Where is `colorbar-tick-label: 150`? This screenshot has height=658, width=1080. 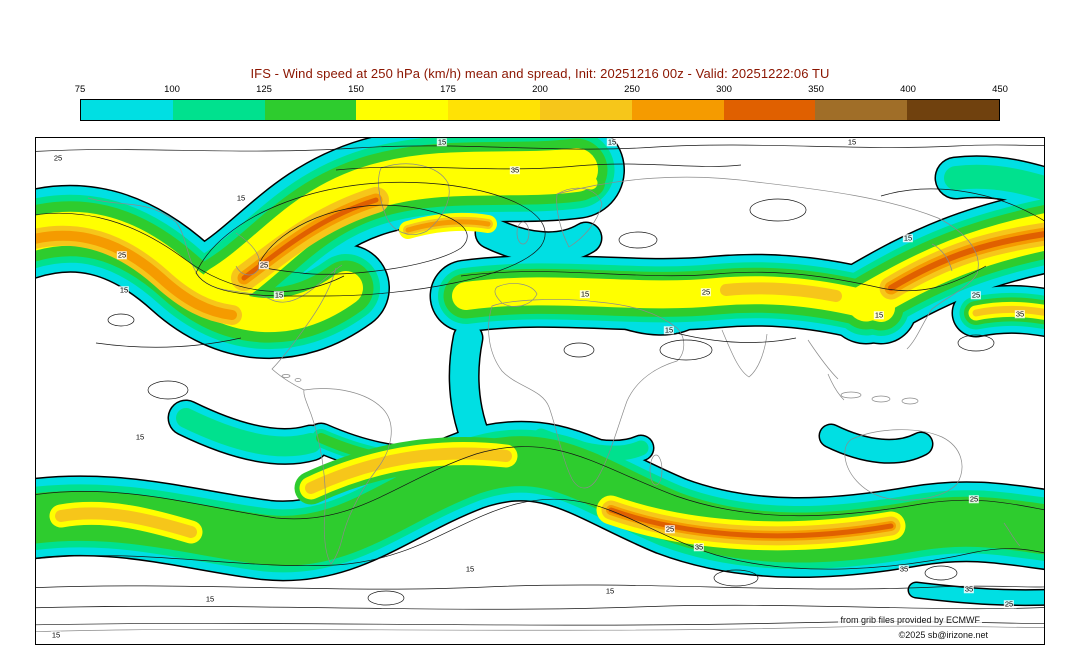 colorbar-tick-label: 150 is located at coordinates (356, 89).